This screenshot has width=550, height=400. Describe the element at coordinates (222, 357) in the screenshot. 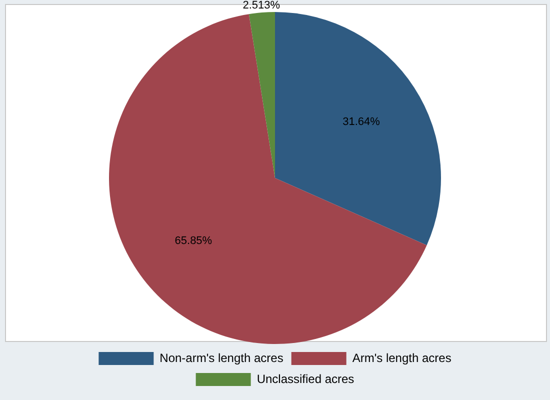

I see `legend-label: Non-arm's length acres` at that location.